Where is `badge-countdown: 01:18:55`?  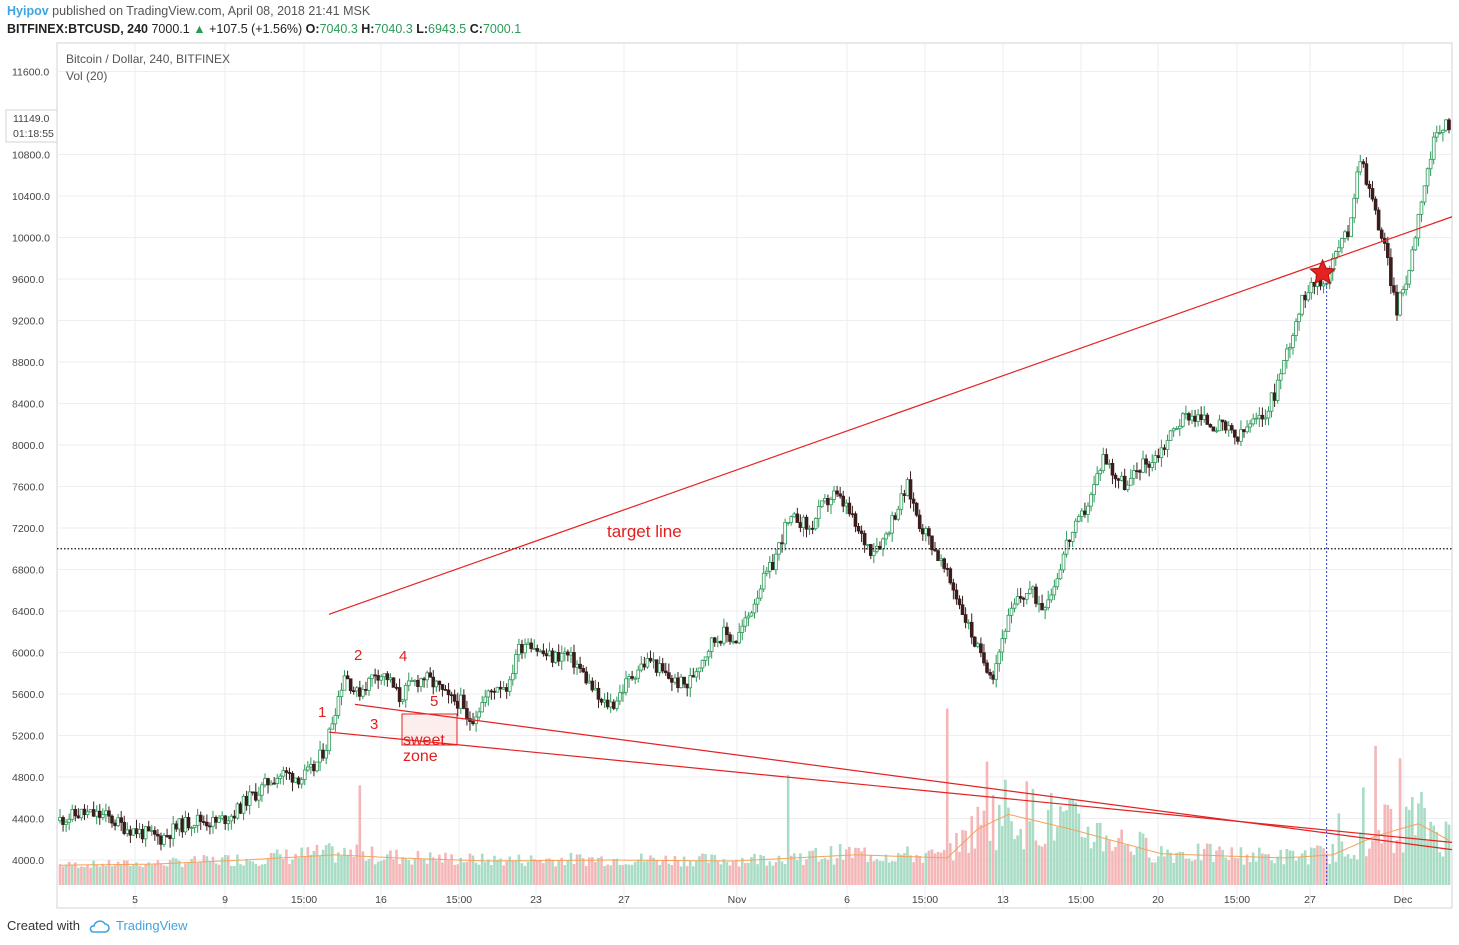 badge-countdown: 01:18:55 is located at coordinates (33, 134).